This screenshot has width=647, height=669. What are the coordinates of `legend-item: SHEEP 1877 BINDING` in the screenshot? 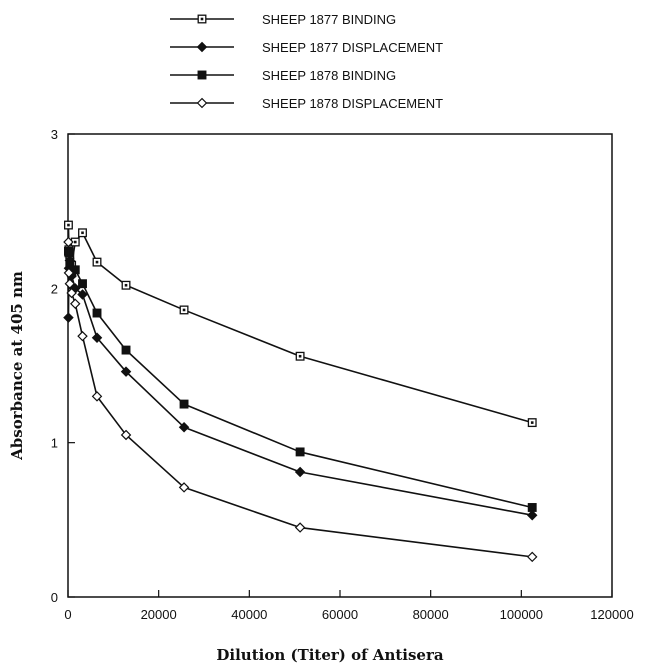 It's located at (283, 19).